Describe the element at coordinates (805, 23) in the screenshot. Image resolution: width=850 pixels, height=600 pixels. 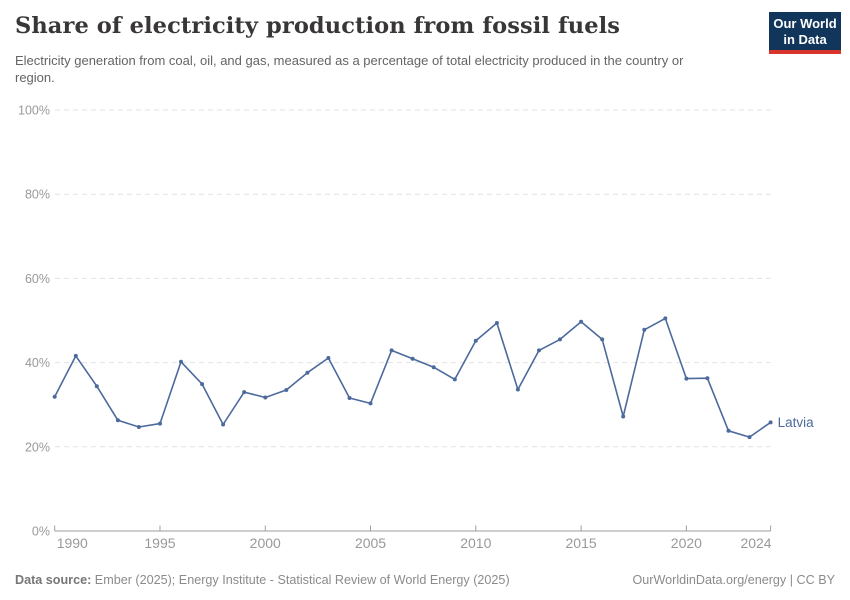
I see `logo-line-1: Our World` at that location.